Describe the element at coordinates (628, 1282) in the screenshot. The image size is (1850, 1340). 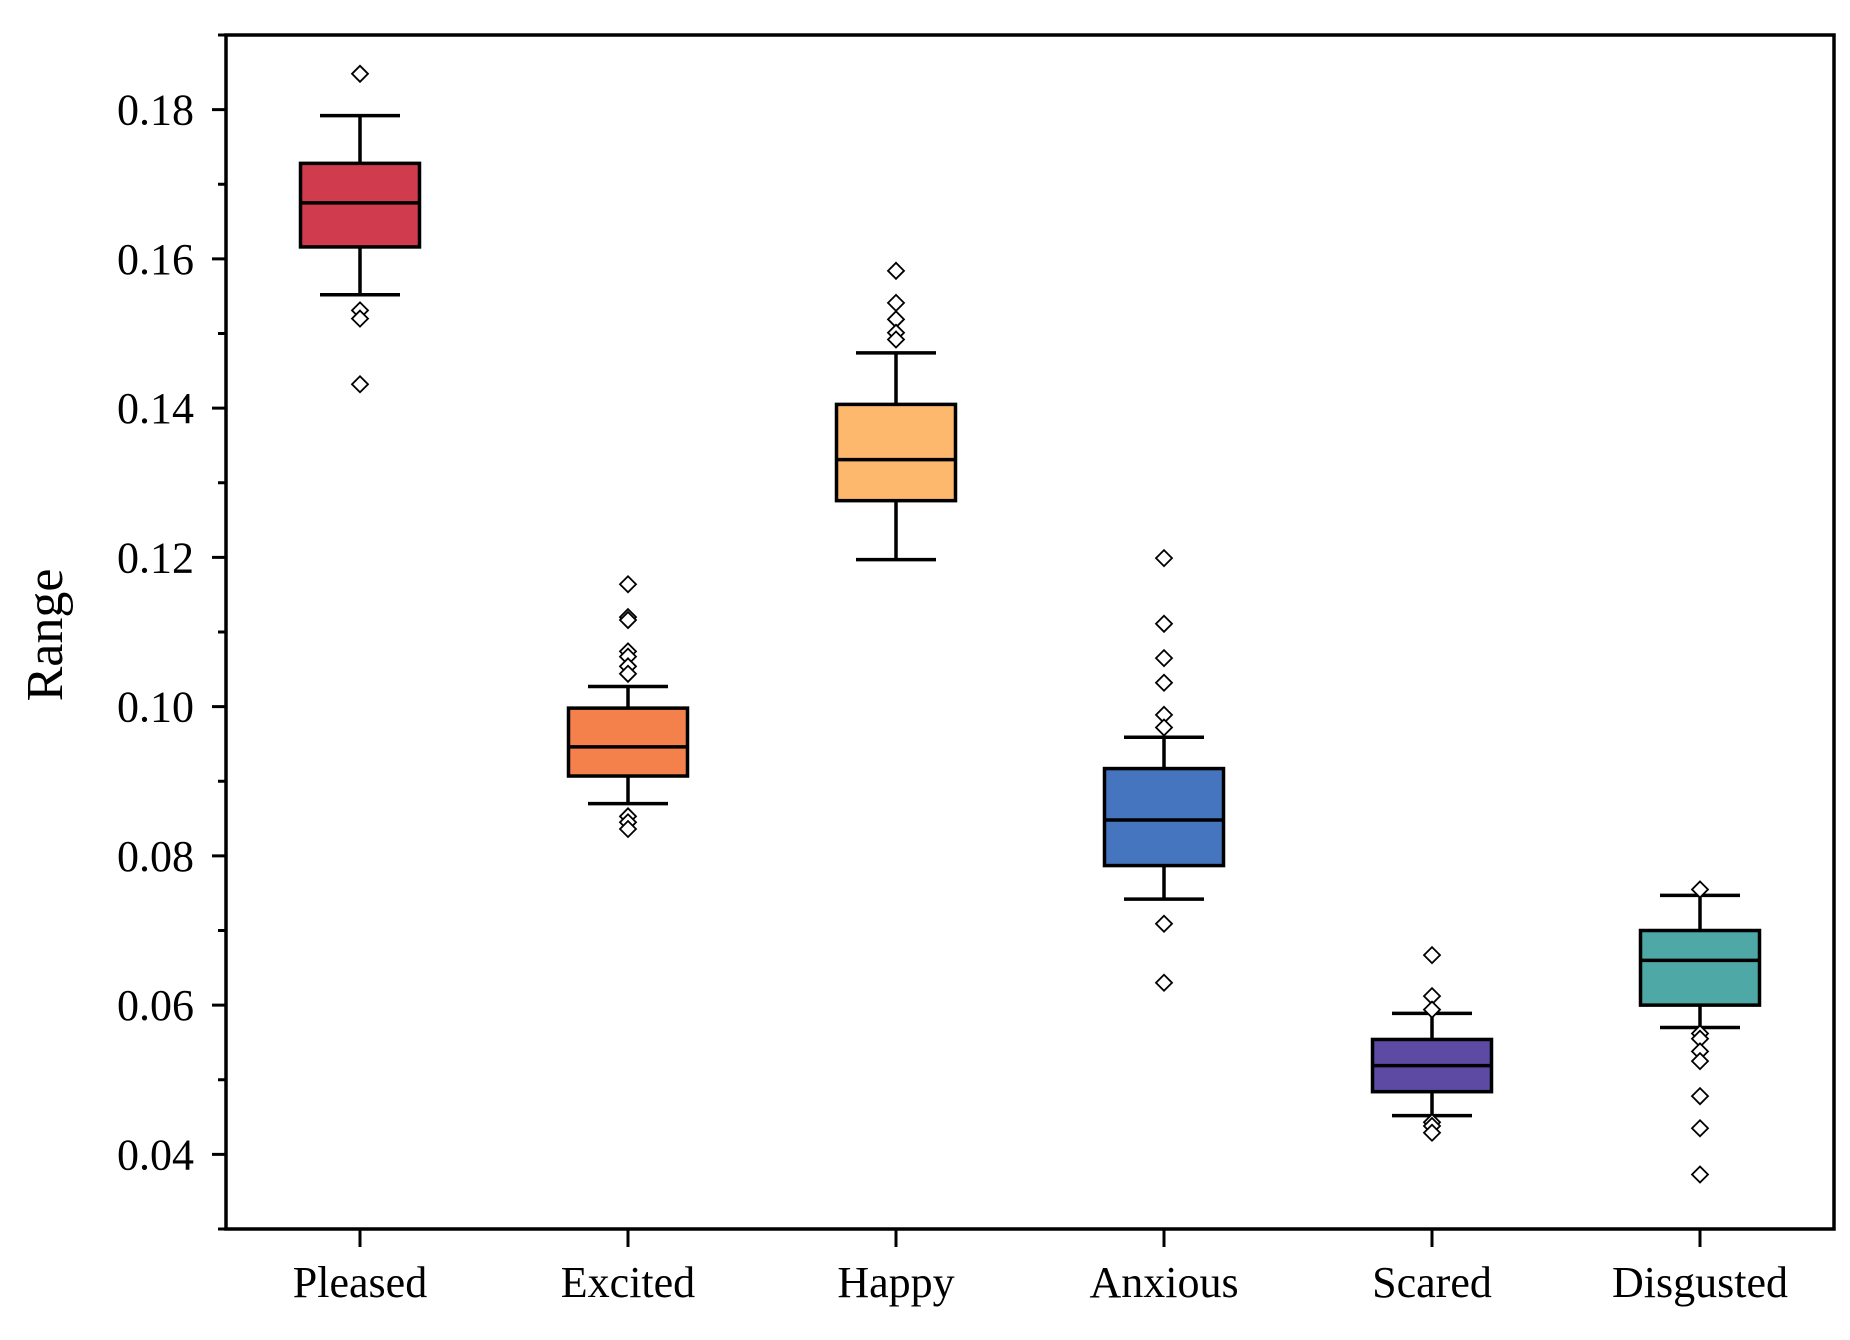
I see `x-tick-label: Excited` at that location.